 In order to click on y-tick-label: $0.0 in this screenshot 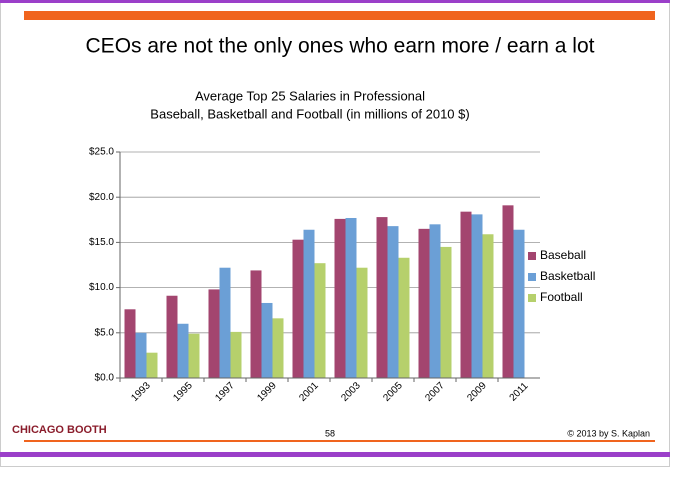, I will do `click(105, 378)`.